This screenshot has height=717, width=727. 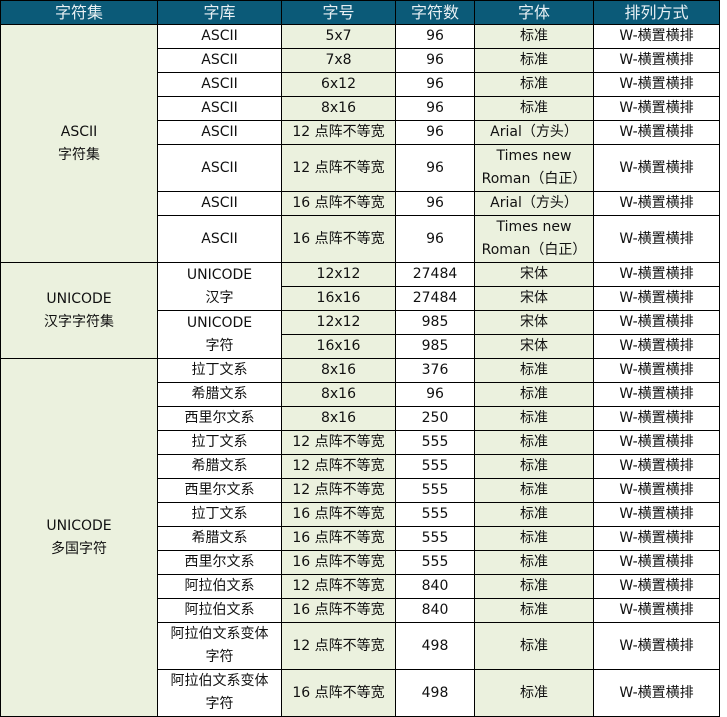 I want to click on library-cell: 阿拉伯文系, so click(x=219, y=610).